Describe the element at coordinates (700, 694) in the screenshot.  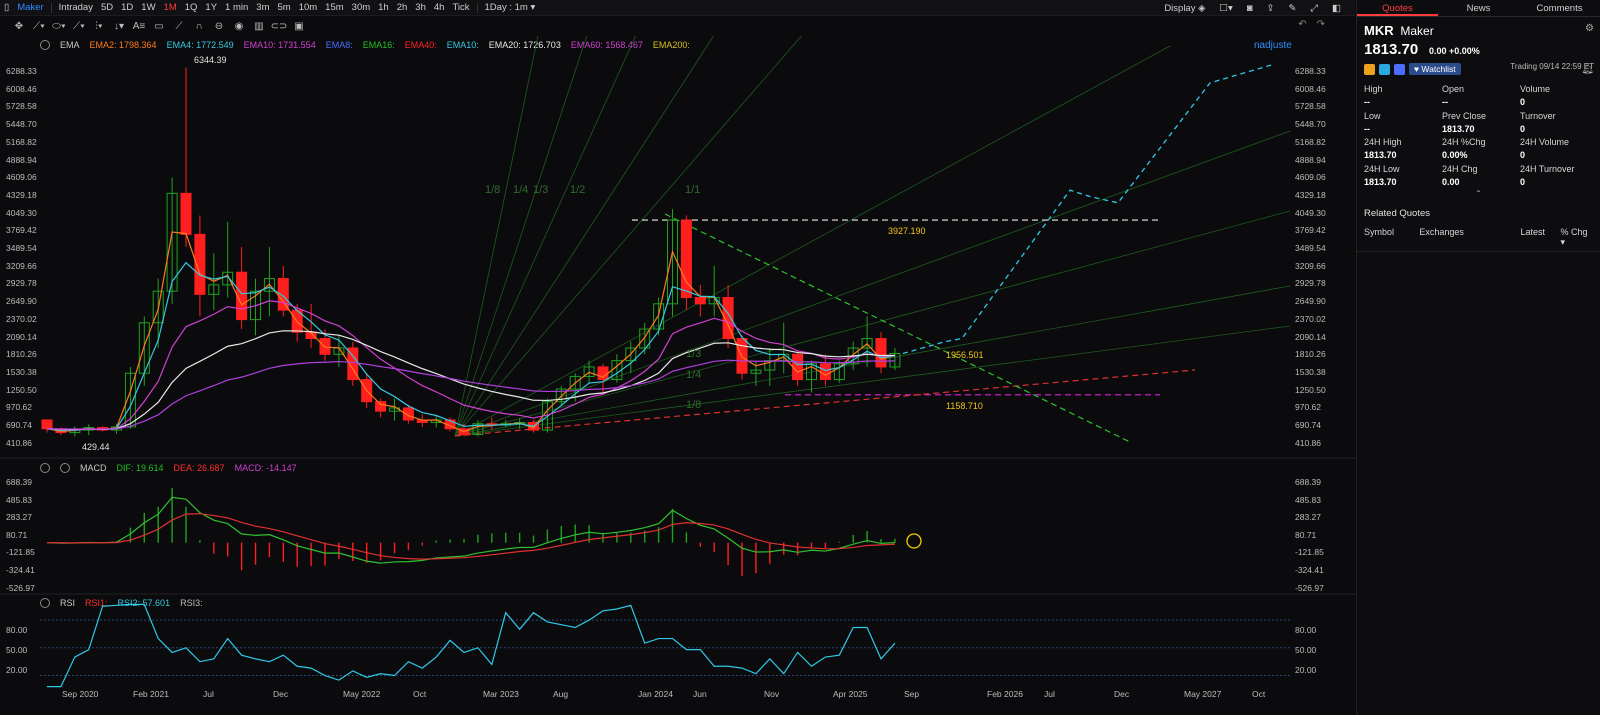
I see `time-tick-label: Jun` at that location.